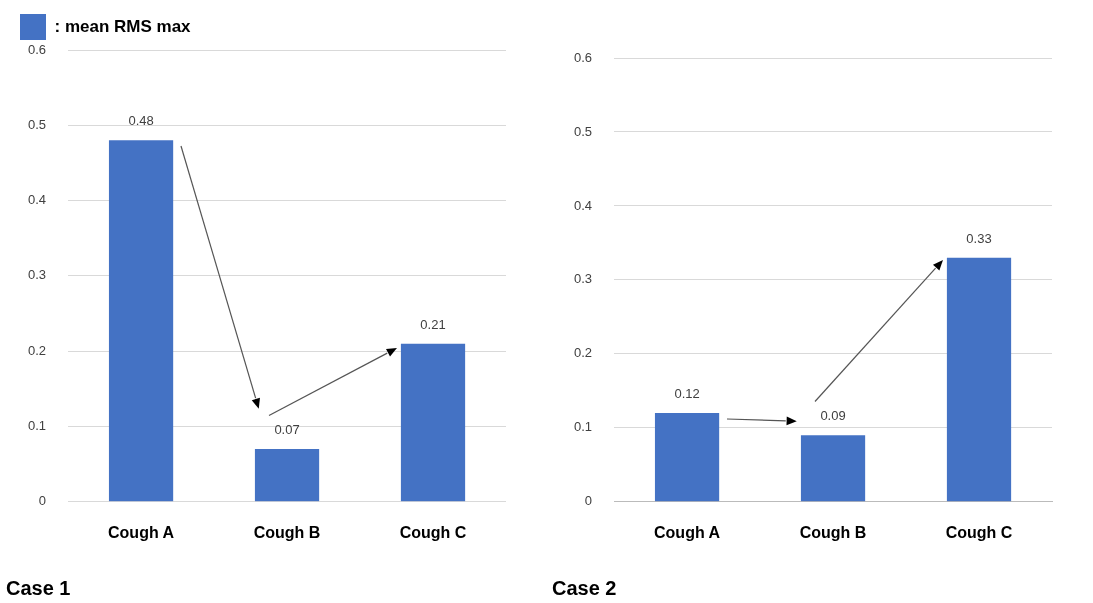 Image resolution: width=1093 pixels, height=603 pixels. What do you see at coordinates (687, 394) in the screenshot?
I see `data-label: 0.12` at bounding box center [687, 394].